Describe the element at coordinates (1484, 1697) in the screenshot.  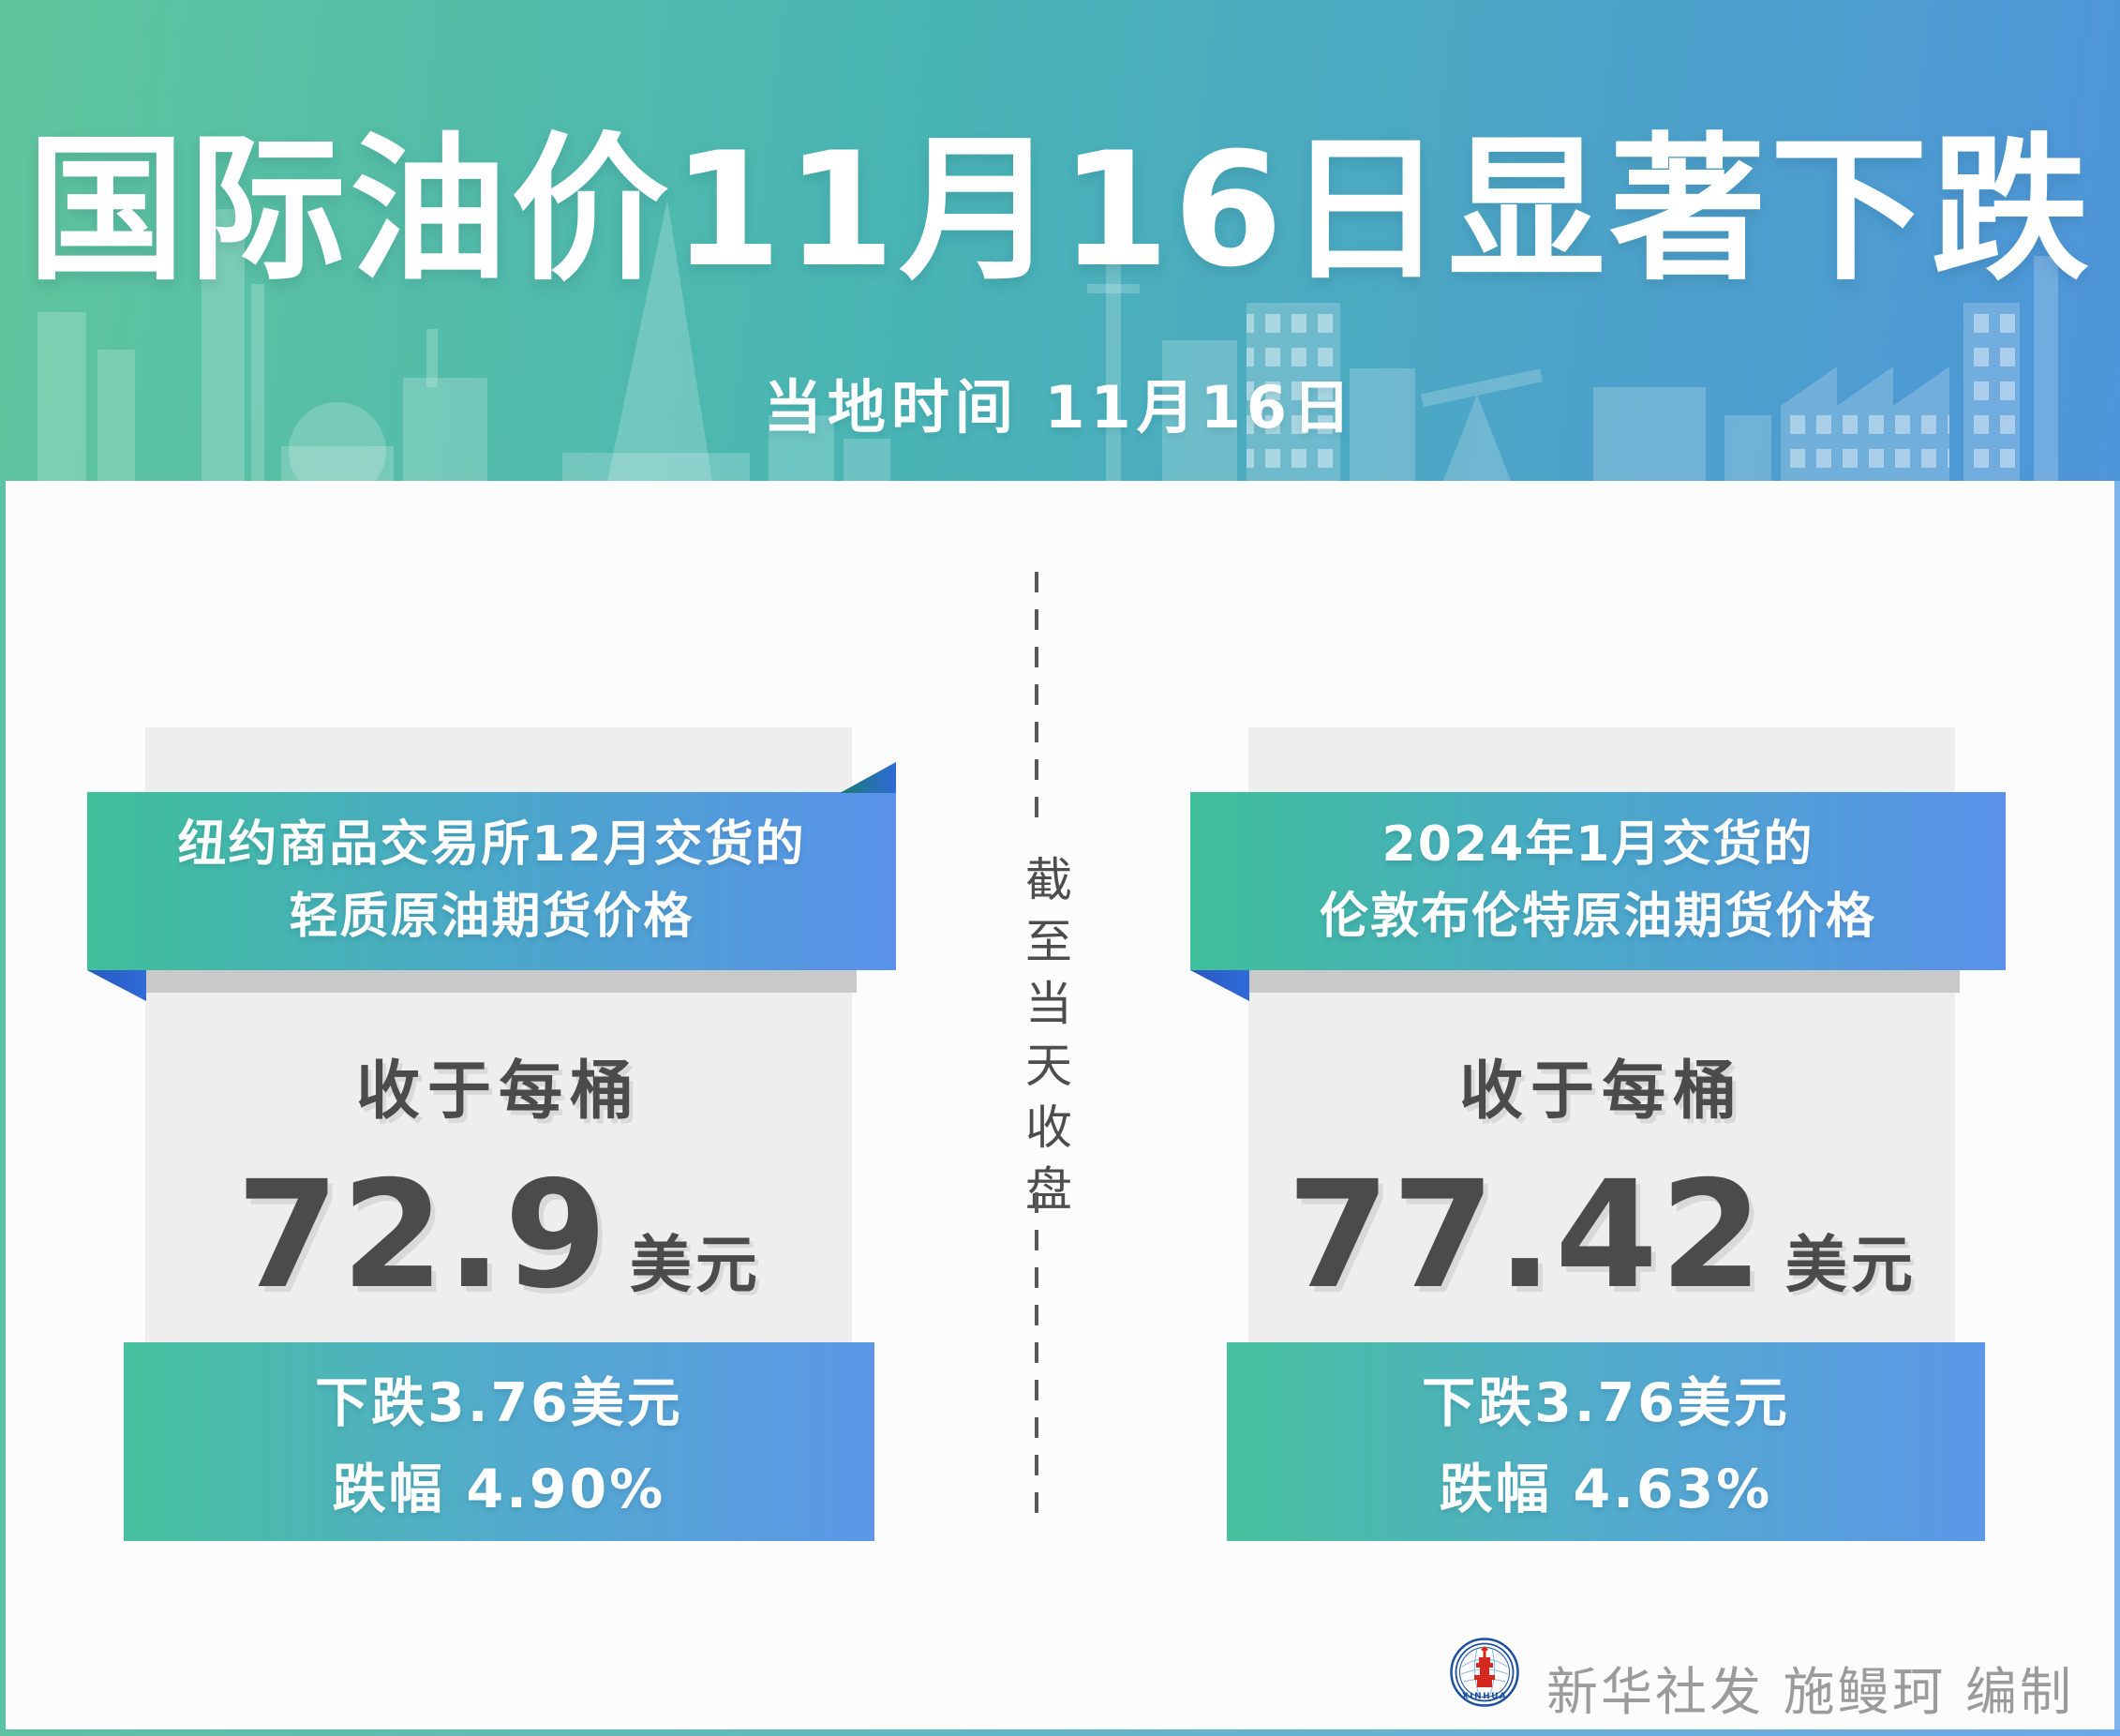
I see `xinhua-logo-text: XINHUA` at that location.